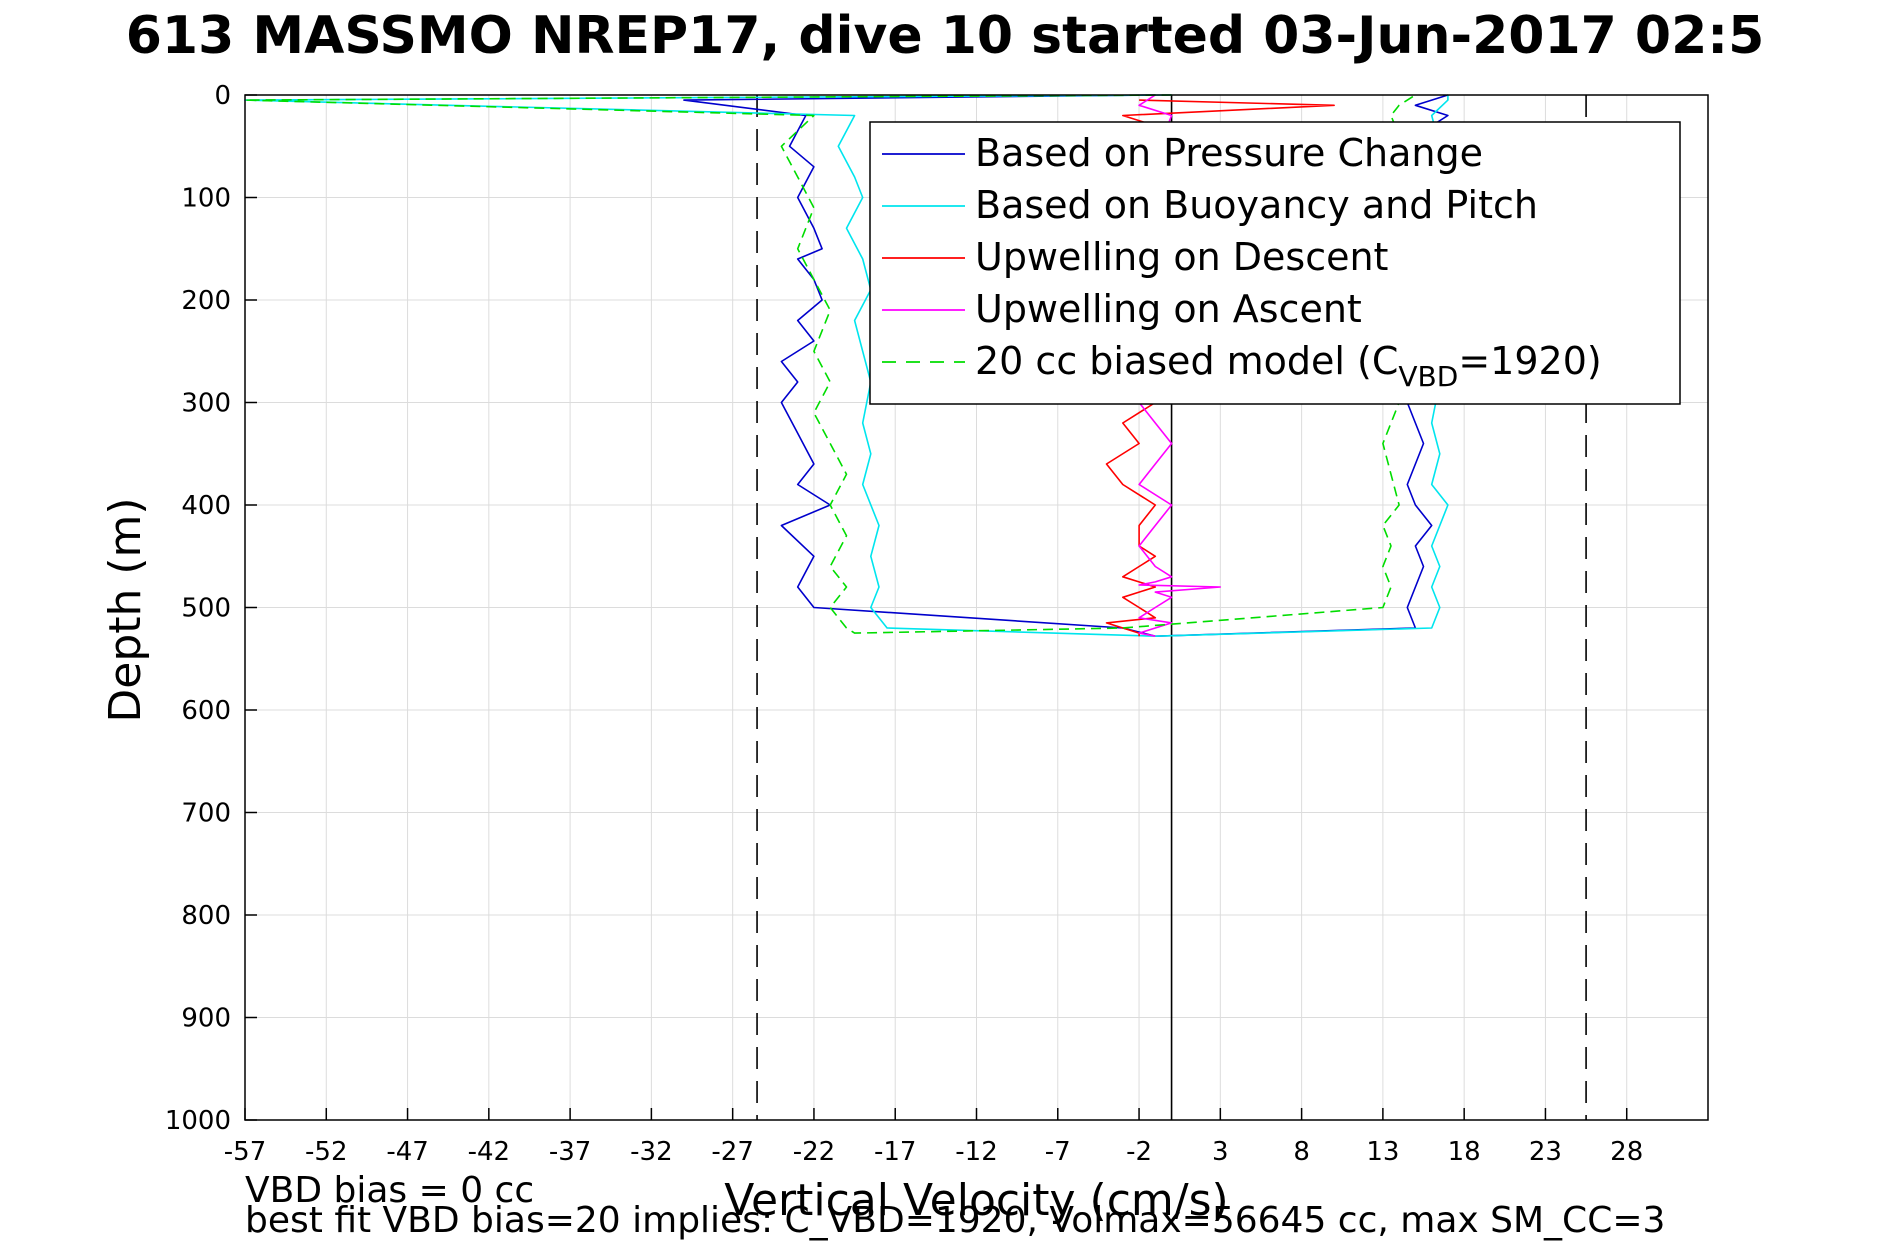 The image size is (1890, 1260). I want to click on x-tick-label: -57, so click(245, 1152).